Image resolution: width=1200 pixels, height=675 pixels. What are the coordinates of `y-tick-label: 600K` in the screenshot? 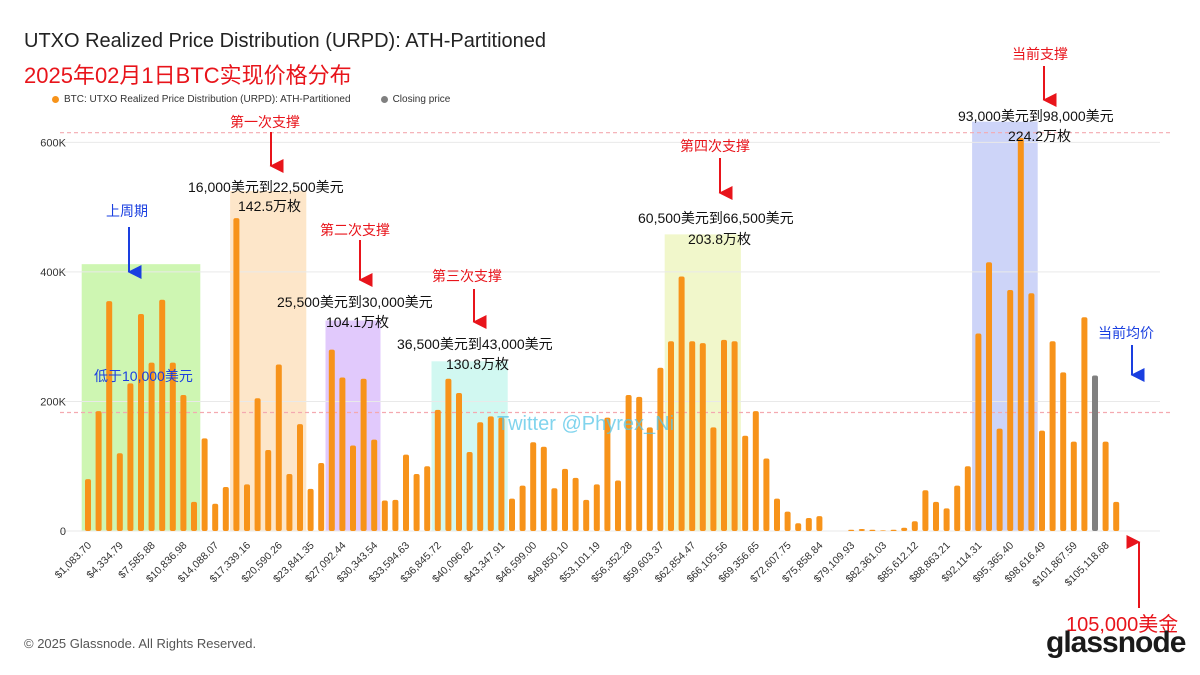 It's located at (53, 143).